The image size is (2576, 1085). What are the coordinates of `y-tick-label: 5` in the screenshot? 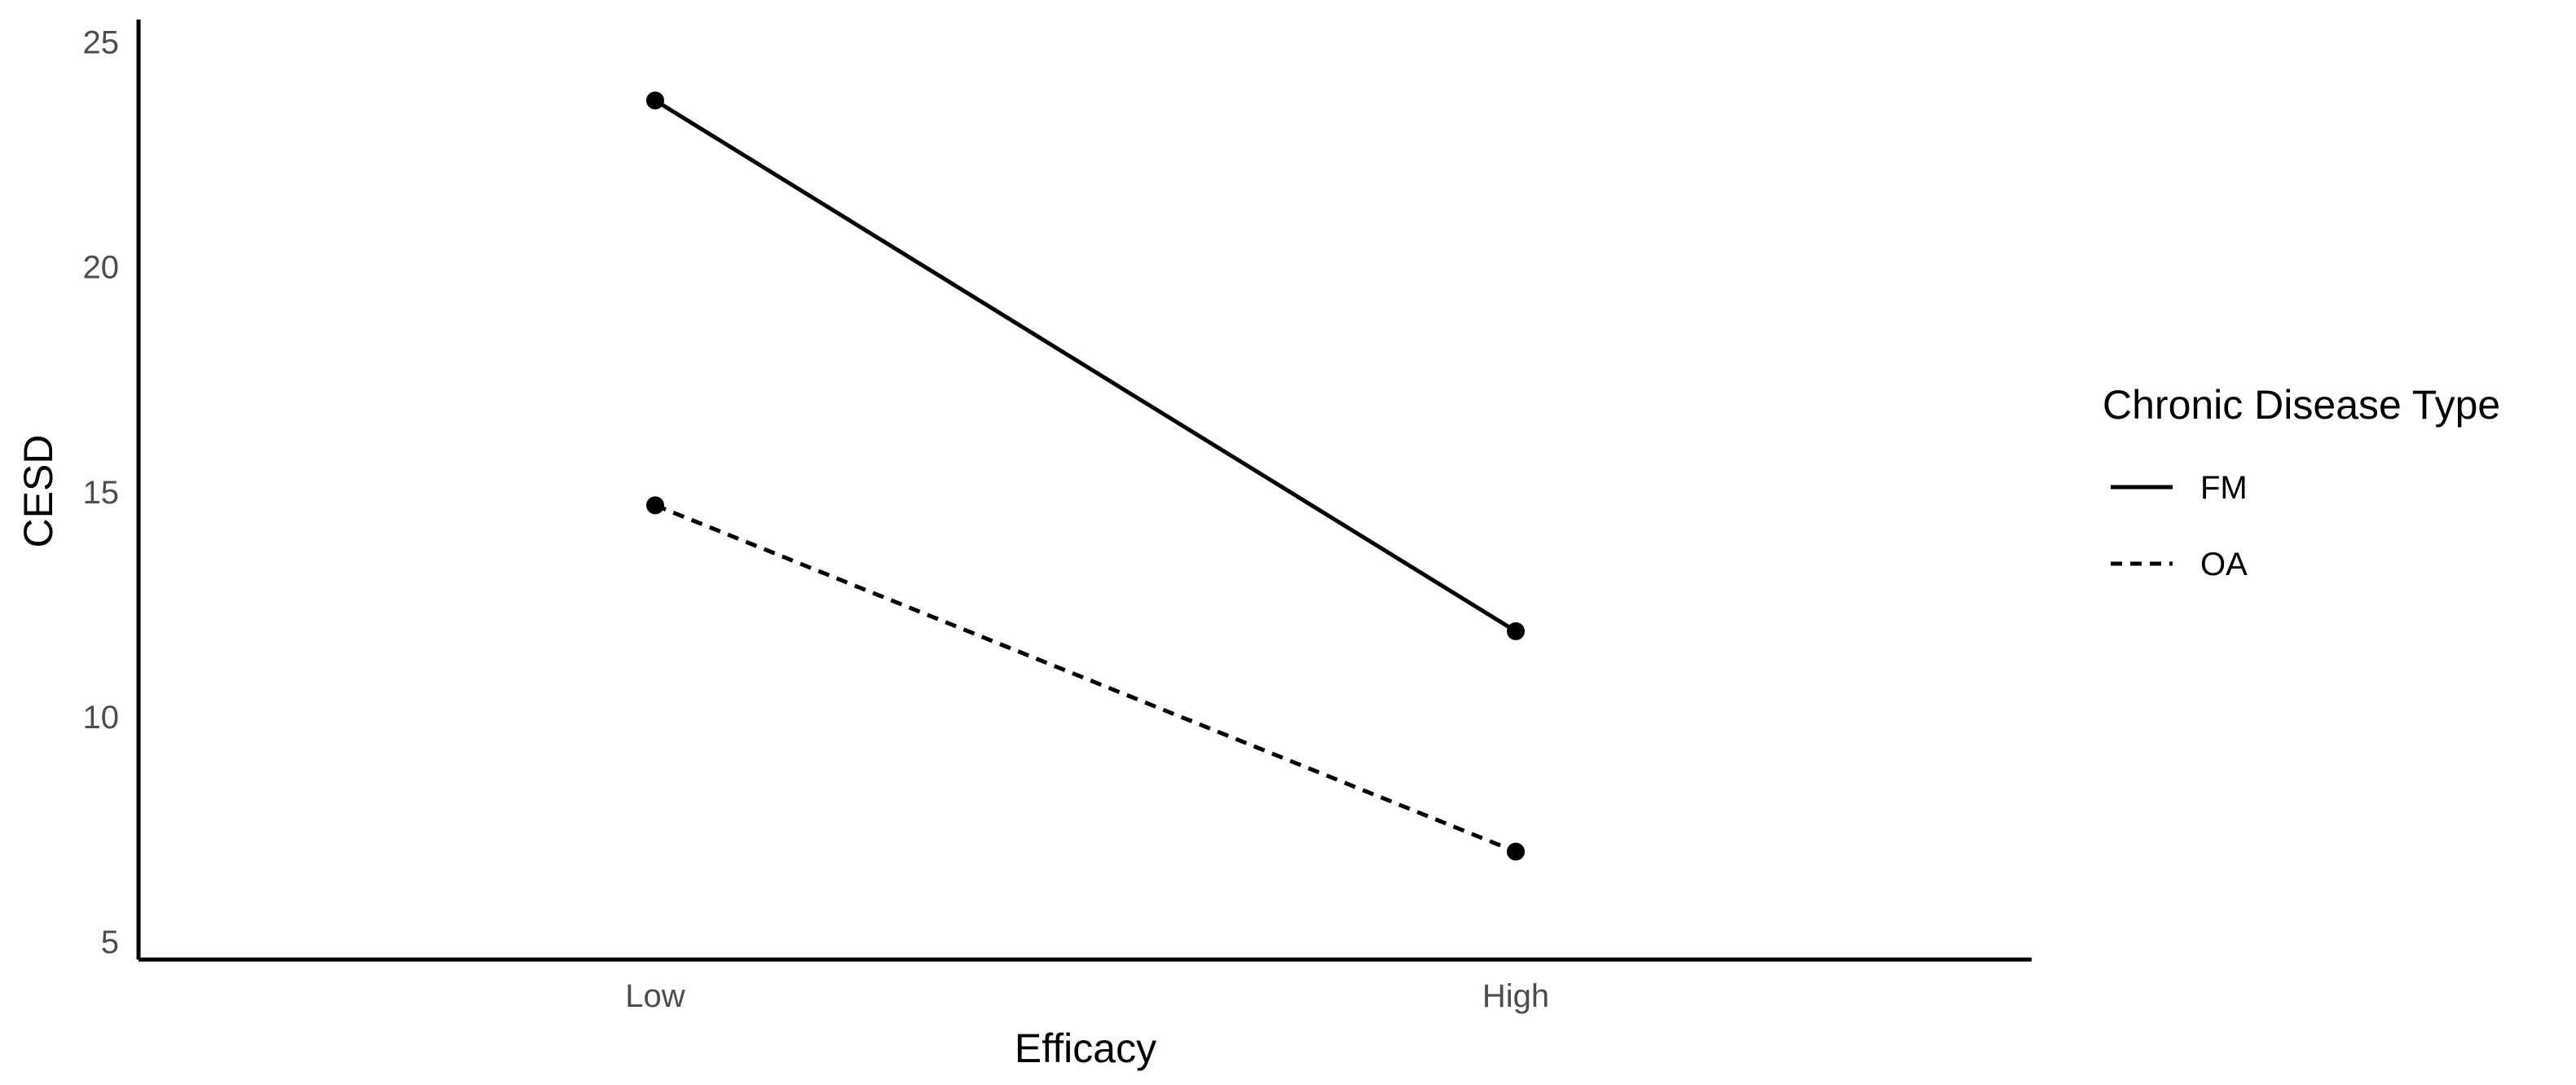 It's located at (110, 943).